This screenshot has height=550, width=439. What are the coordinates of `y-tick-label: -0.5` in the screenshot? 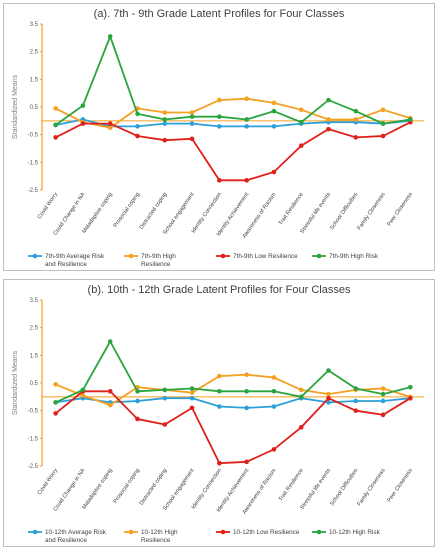 It's located at (33, 136).